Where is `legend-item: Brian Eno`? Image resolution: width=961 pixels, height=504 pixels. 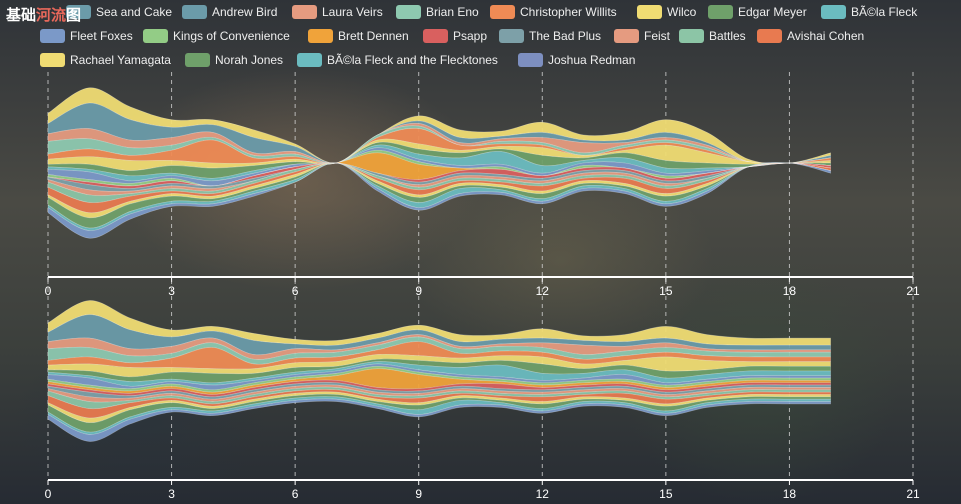
legend-item: Brian Eno is located at coordinates (437, 12).